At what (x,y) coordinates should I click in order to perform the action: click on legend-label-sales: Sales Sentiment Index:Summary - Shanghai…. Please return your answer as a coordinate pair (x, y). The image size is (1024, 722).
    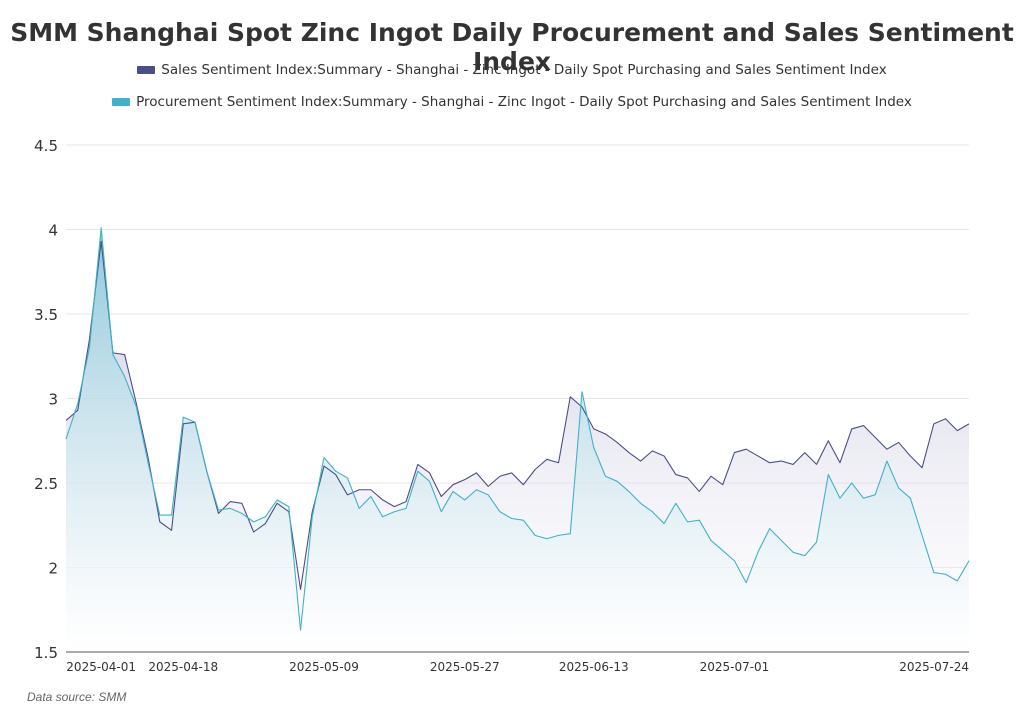
    Looking at the image, I should click on (524, 70).